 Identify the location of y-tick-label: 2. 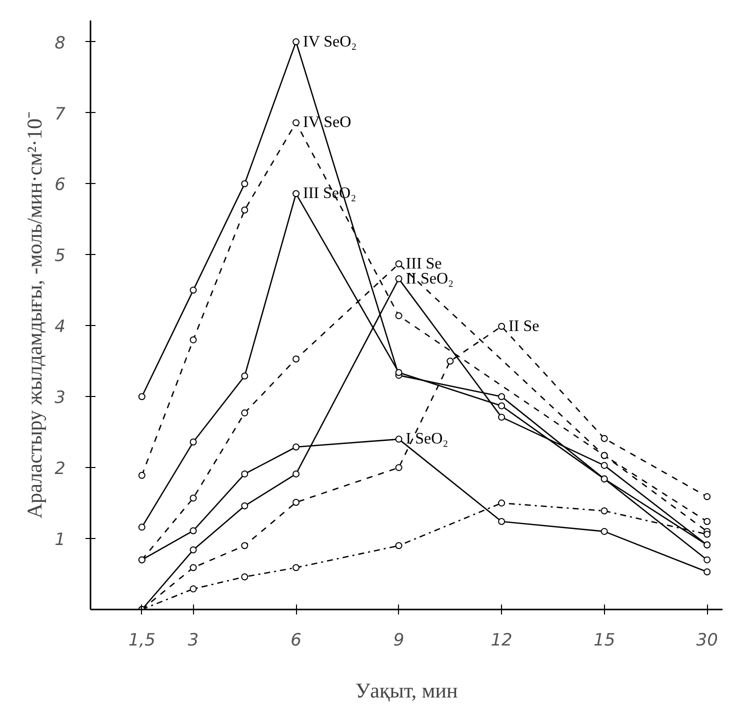
(60, 469).